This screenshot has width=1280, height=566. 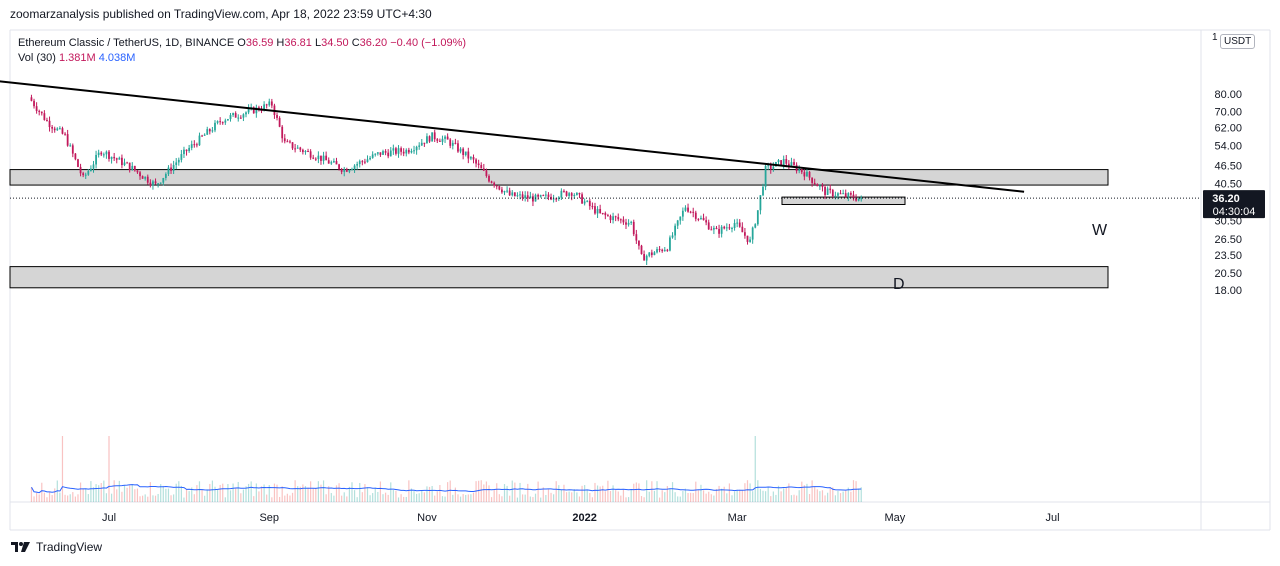 What do you see at coordinates (1238, 41) in the screenshot?
I see `currency-button: USDT` at bounding box center [1238, 41].